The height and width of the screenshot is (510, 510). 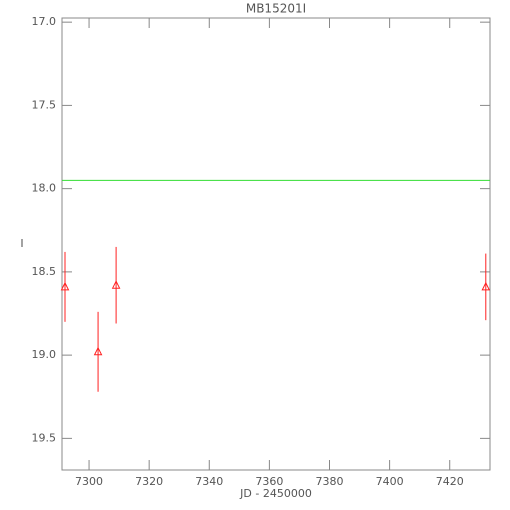 What do you see at coordinates (450, 481) in the screenshot?
I see `x-tick-label: 7420` at bounding box center [450, 481].